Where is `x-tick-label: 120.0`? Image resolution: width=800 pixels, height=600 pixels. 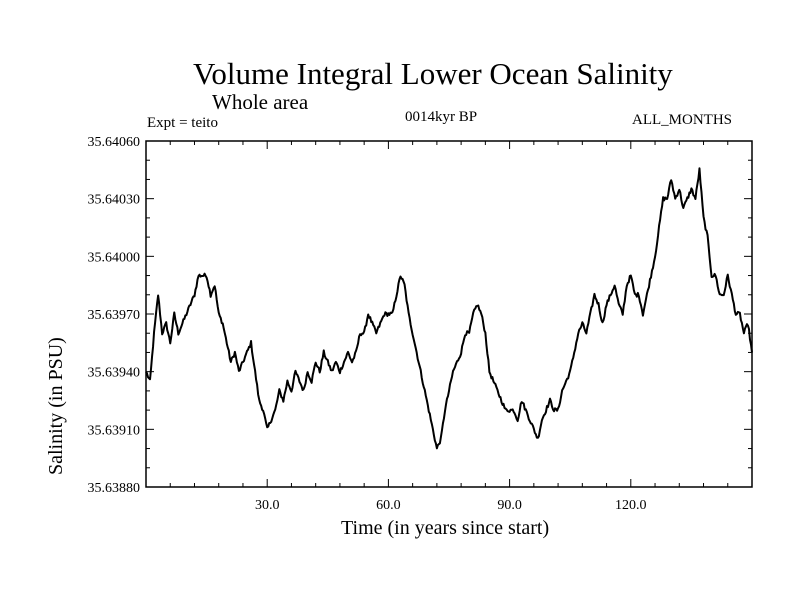
x-tick-label: 120.0 is located at coordinates (631, 505).